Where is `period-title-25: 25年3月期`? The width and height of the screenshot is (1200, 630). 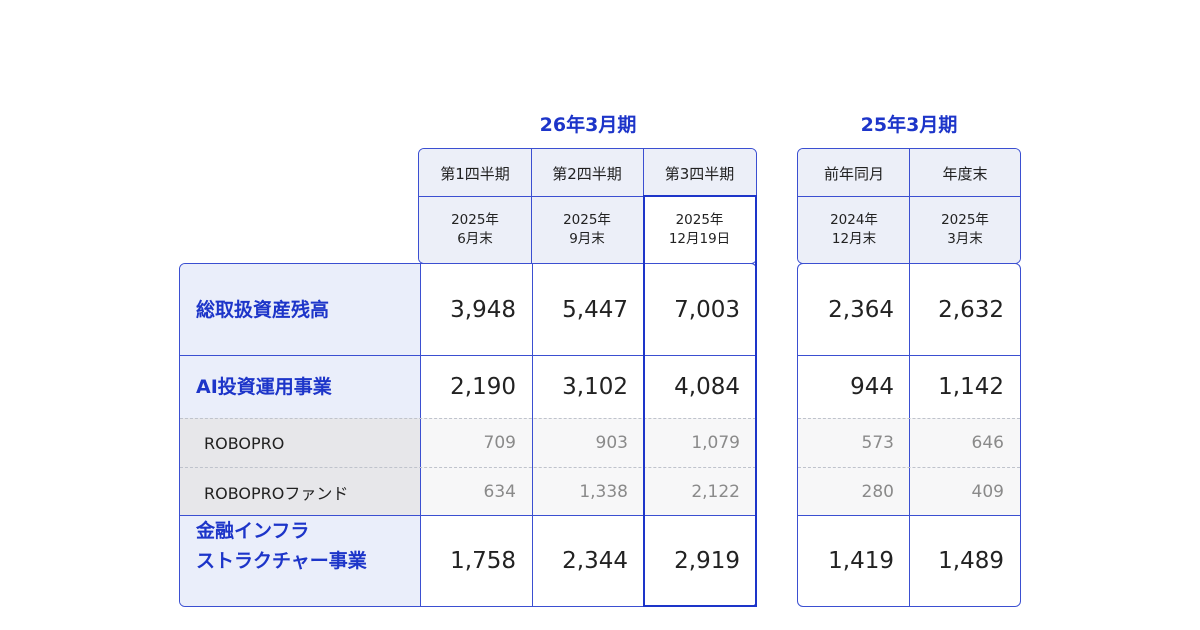
period-title-25: 25年3月期 is located at coordinates (909, 125).